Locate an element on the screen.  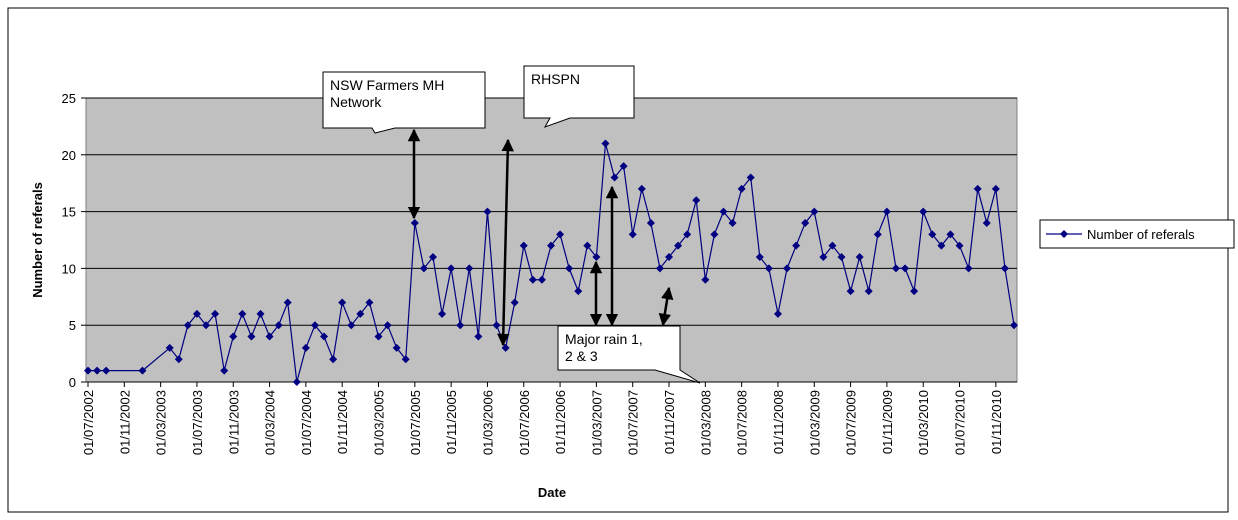
x-tick-label: 01/07/2007 is located at coordinates (633, 422).